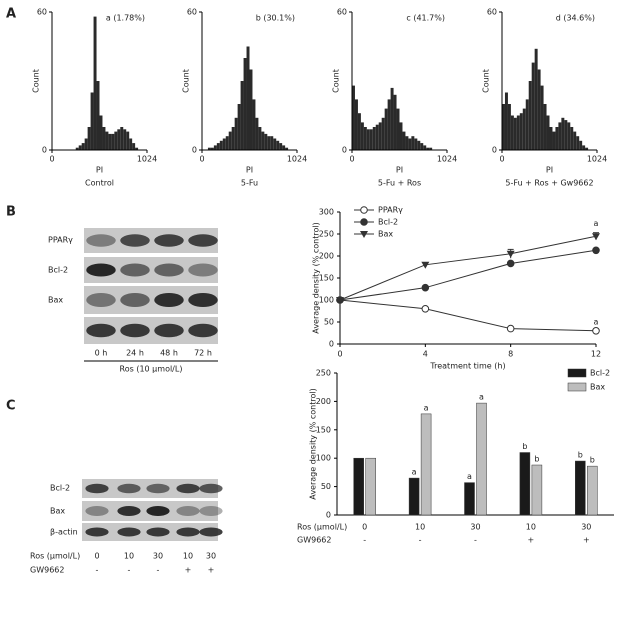 This screenshot has height=621, width=626. I want to click on condition-label: Ros (μmol/L), so click(55, 556).